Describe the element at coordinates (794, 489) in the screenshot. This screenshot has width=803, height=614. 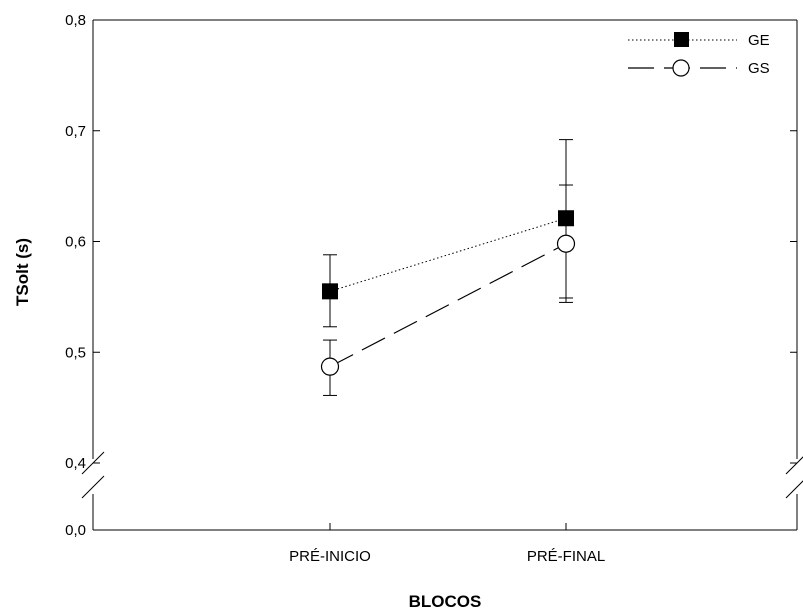
I see `axis-break-right-bottom` at that location.